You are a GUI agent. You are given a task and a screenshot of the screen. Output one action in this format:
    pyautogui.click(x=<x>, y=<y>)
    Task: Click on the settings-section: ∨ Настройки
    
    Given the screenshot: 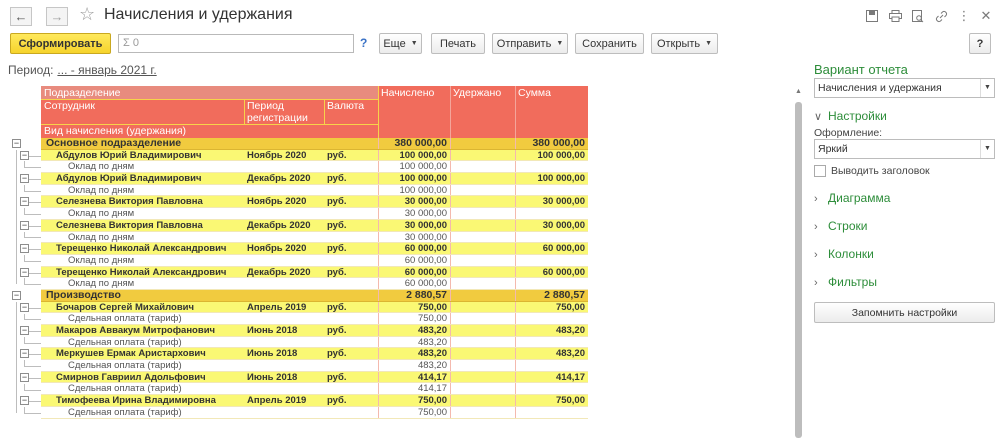 What is the action you would take?
    pyautogui.click(x=850, y=116)
    